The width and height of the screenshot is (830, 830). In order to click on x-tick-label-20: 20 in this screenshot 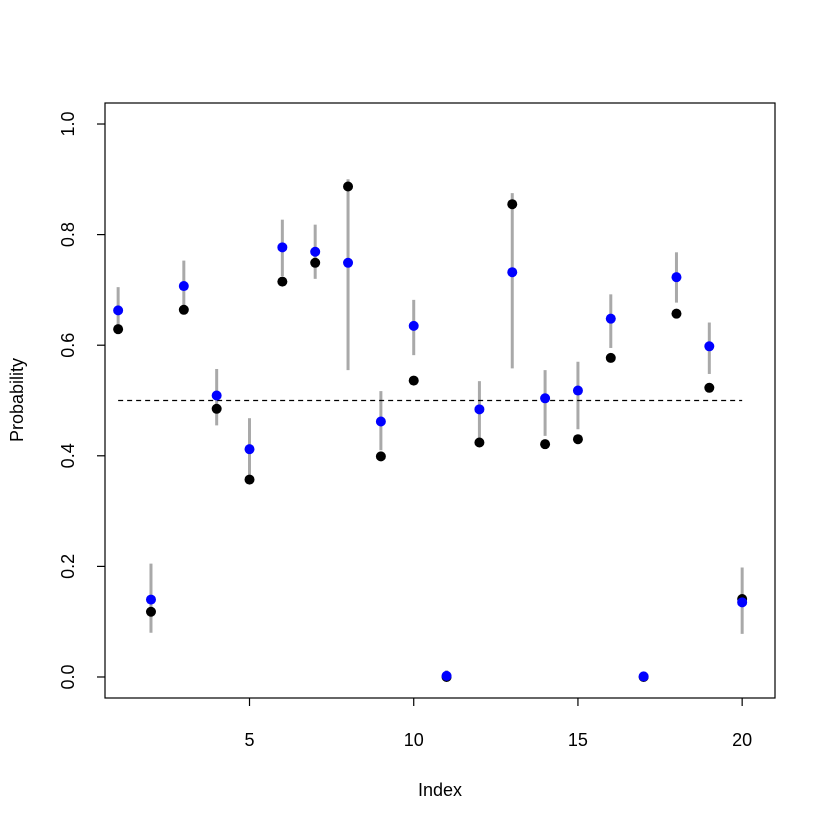, I will do `click(742, 740)`.